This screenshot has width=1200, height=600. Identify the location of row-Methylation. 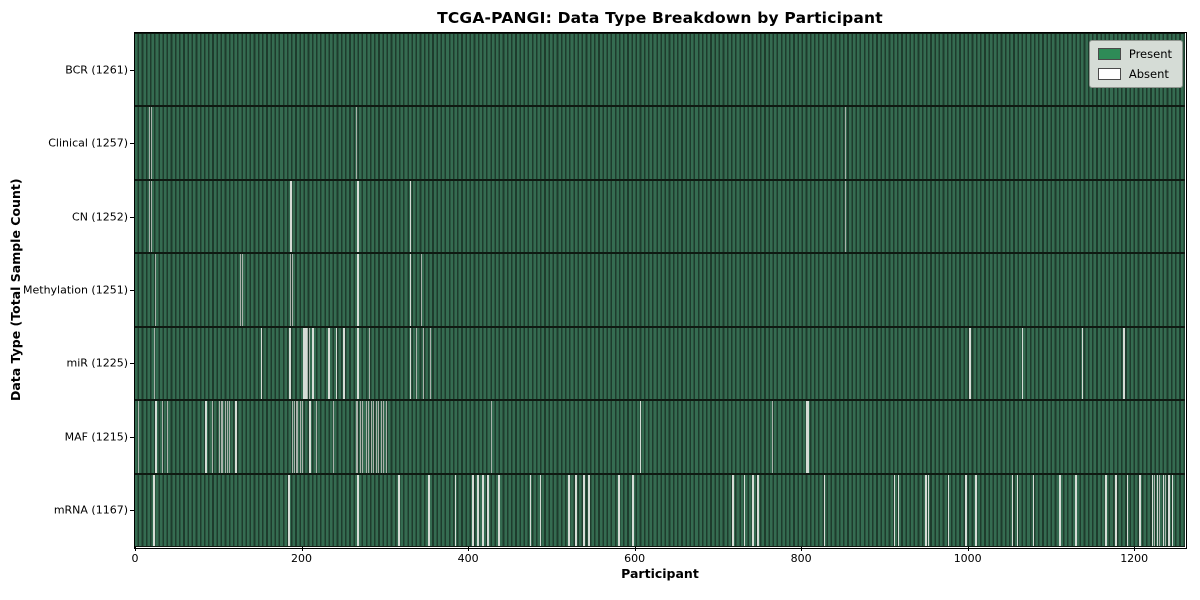
(660, 290).